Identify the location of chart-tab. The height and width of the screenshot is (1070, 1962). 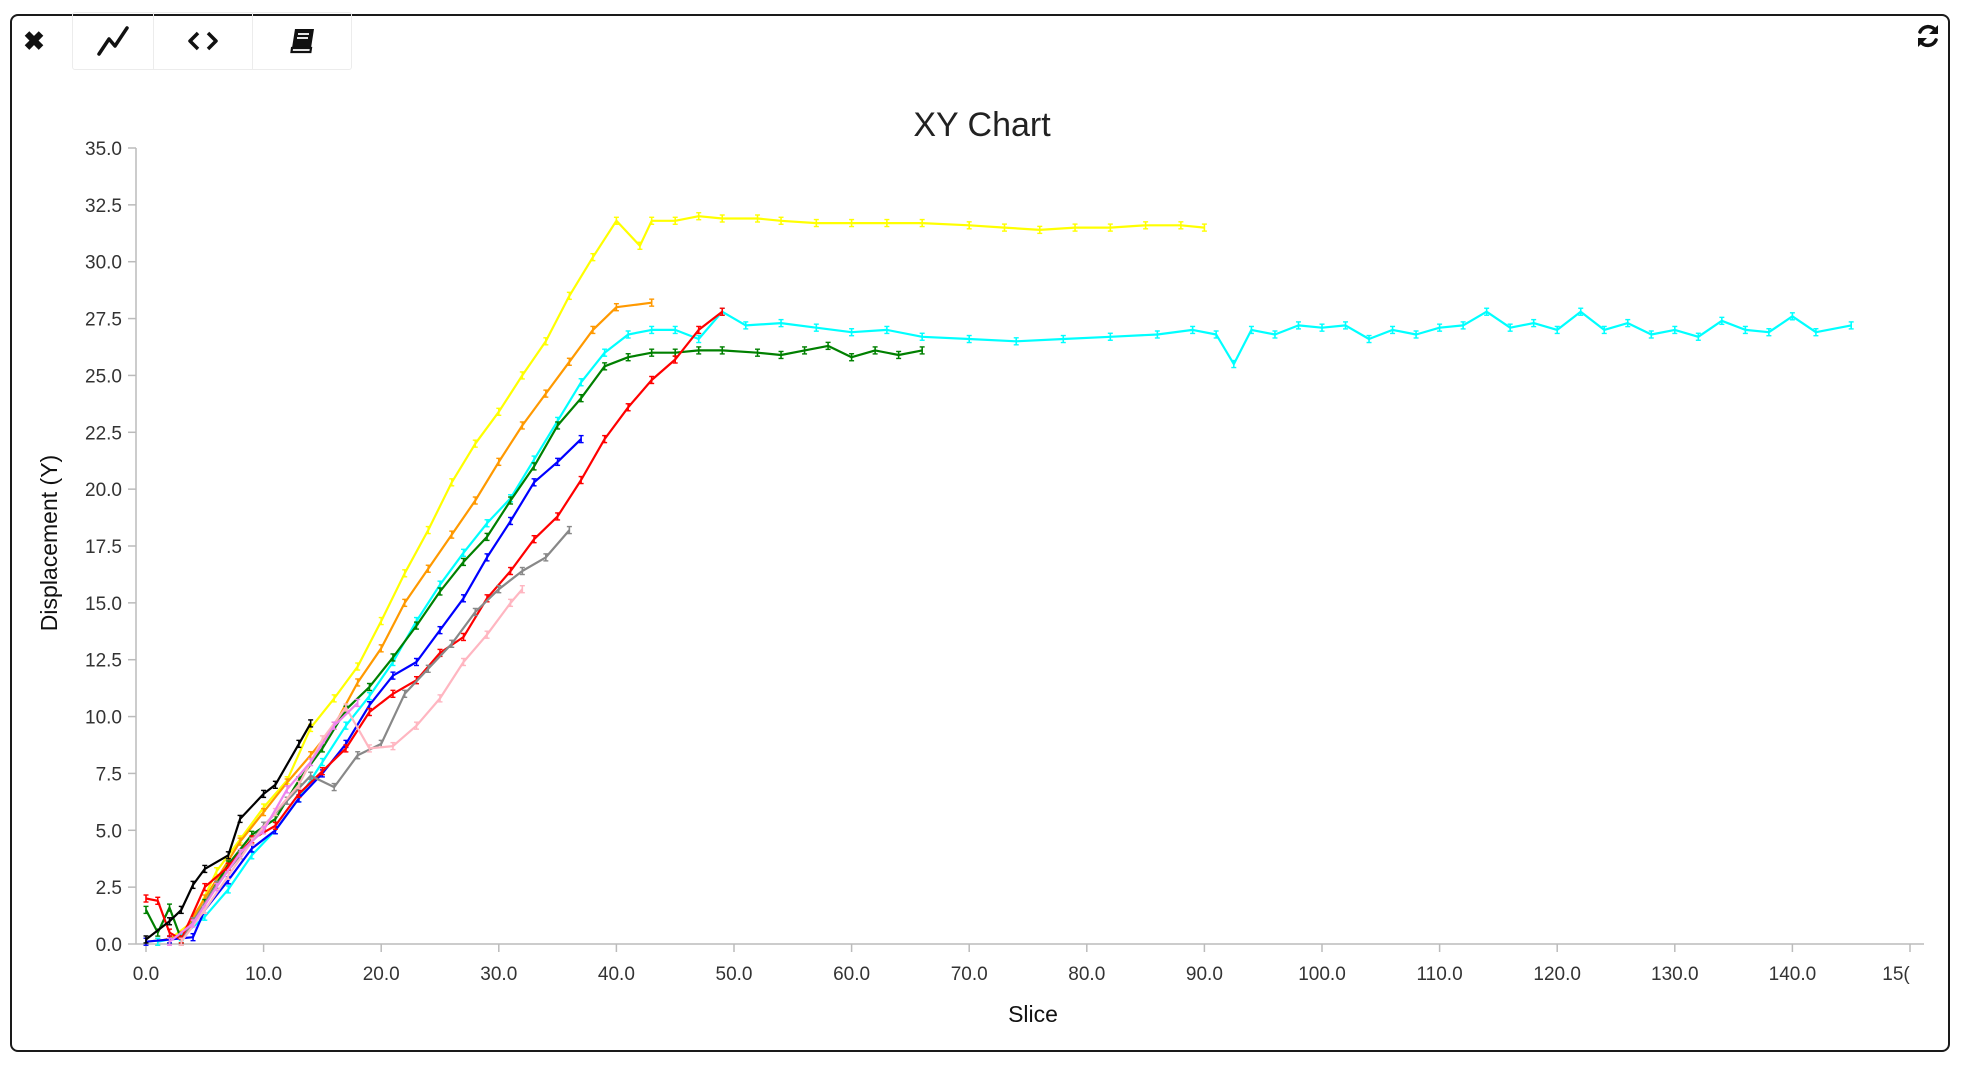
(113, 41).